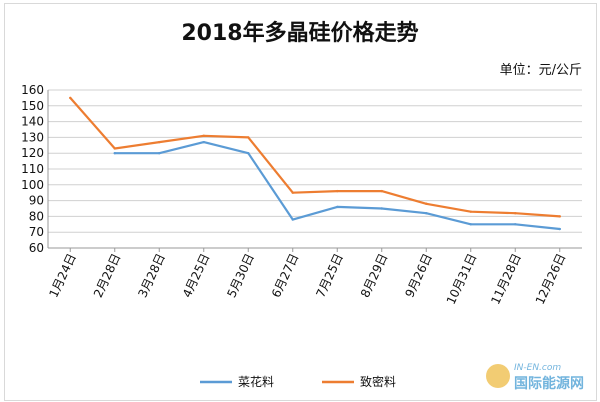 This screenshot has height=402, width=600. Describe the element at coordinates (299, 33) in the screenshot. I see `chart-title: 2018年多晶硅价格走势` at that location.